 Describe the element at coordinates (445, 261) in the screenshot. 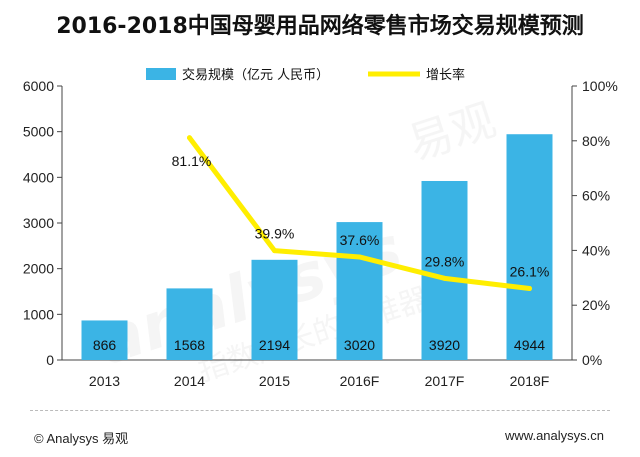

I see `growth-data-label: 29.8%` at that location.